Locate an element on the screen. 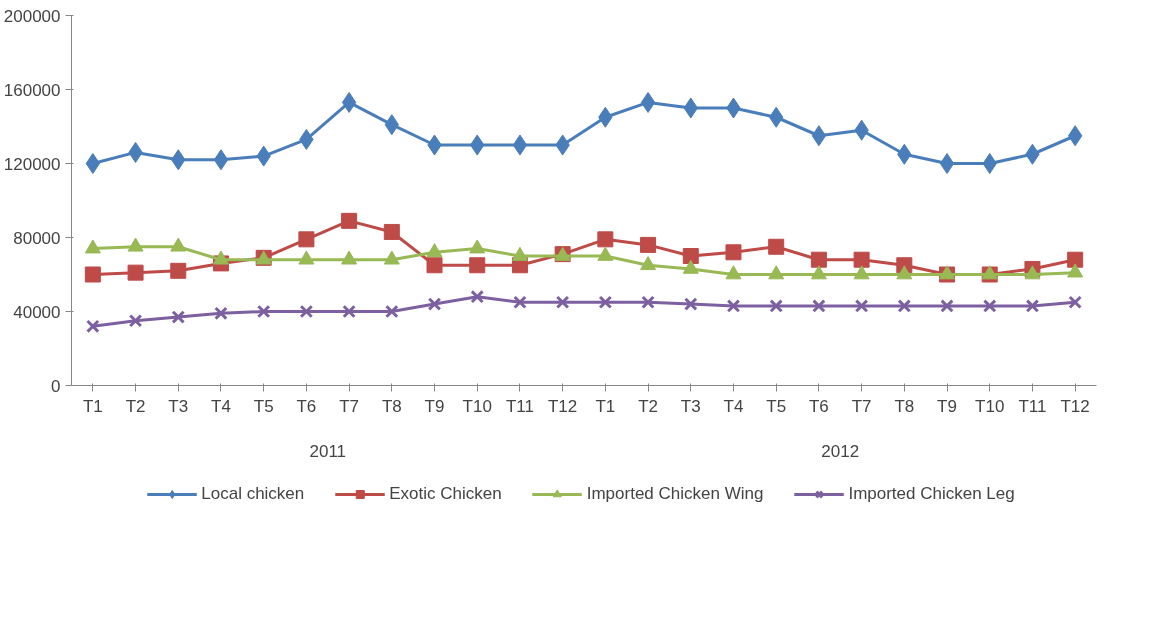 The height and width of the screenshot is (617, 1150). y-tick-label: 120000 is located at coordinates (32, 164).